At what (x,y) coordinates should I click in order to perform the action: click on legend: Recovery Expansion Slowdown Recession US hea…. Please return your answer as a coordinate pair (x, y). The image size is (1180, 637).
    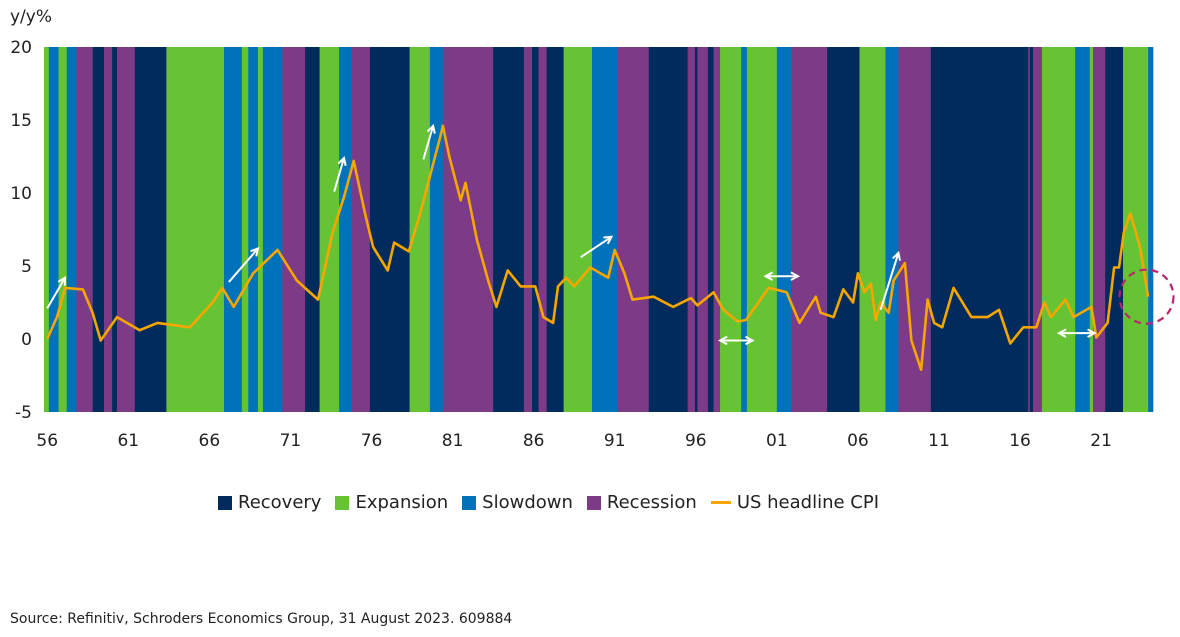
    Looking at the image, I should click on (548, 502).